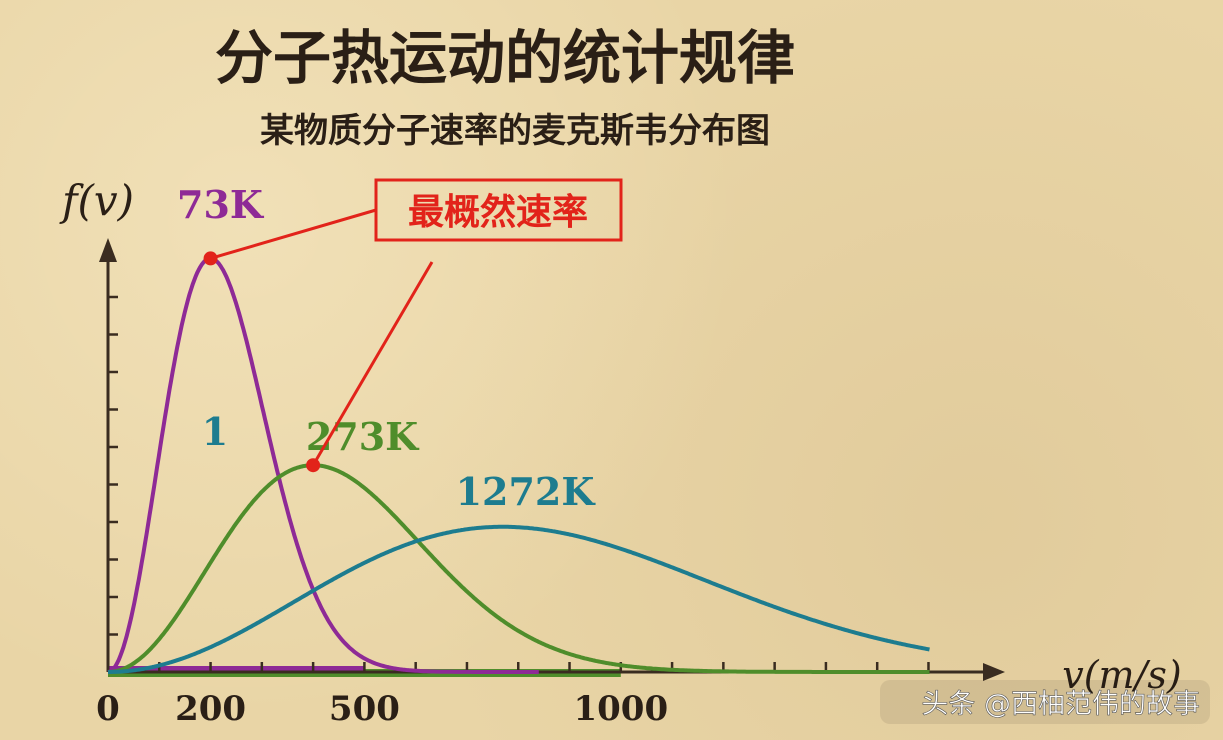 The width and height of the screenshot is (1223, 740). I want to click on label-273k: 273K, so click(363, 436).